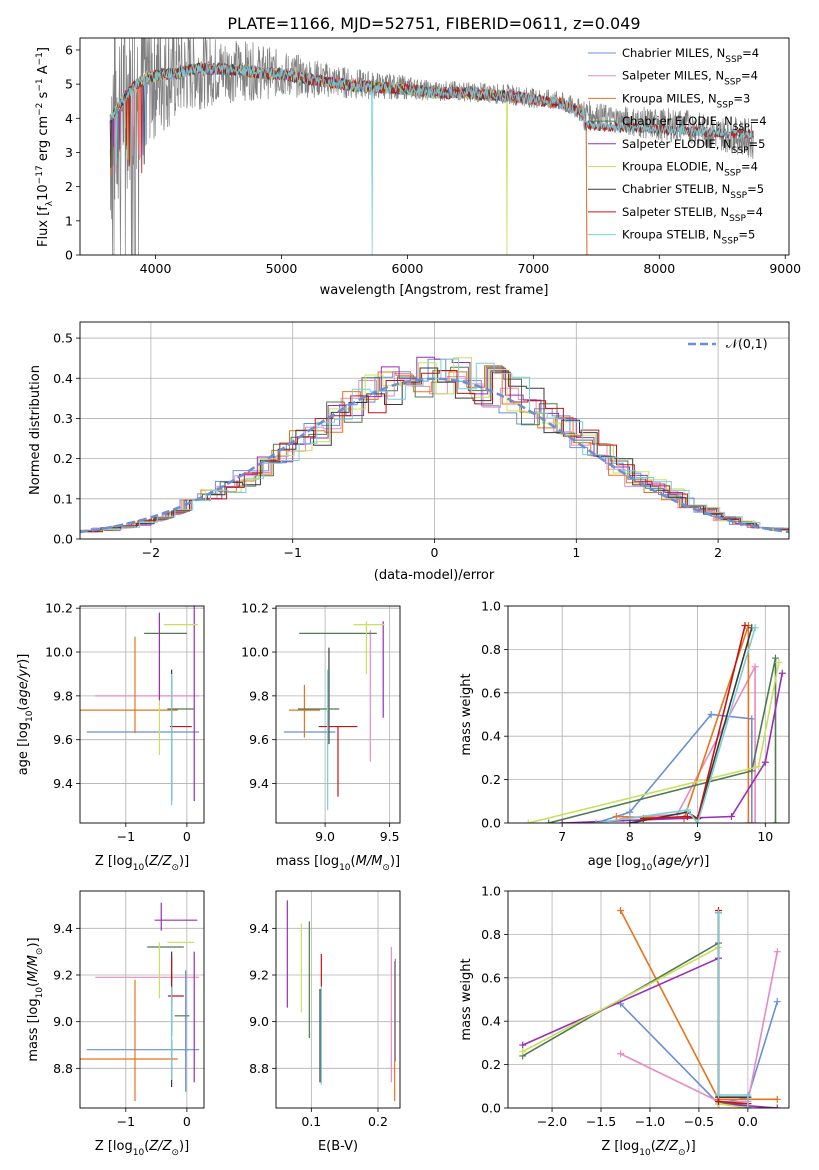 The image size is (819, 1170). Describe the element at coordinates (282, 268) in the screenshot. I see `x-tick-label: 5000` at that location.